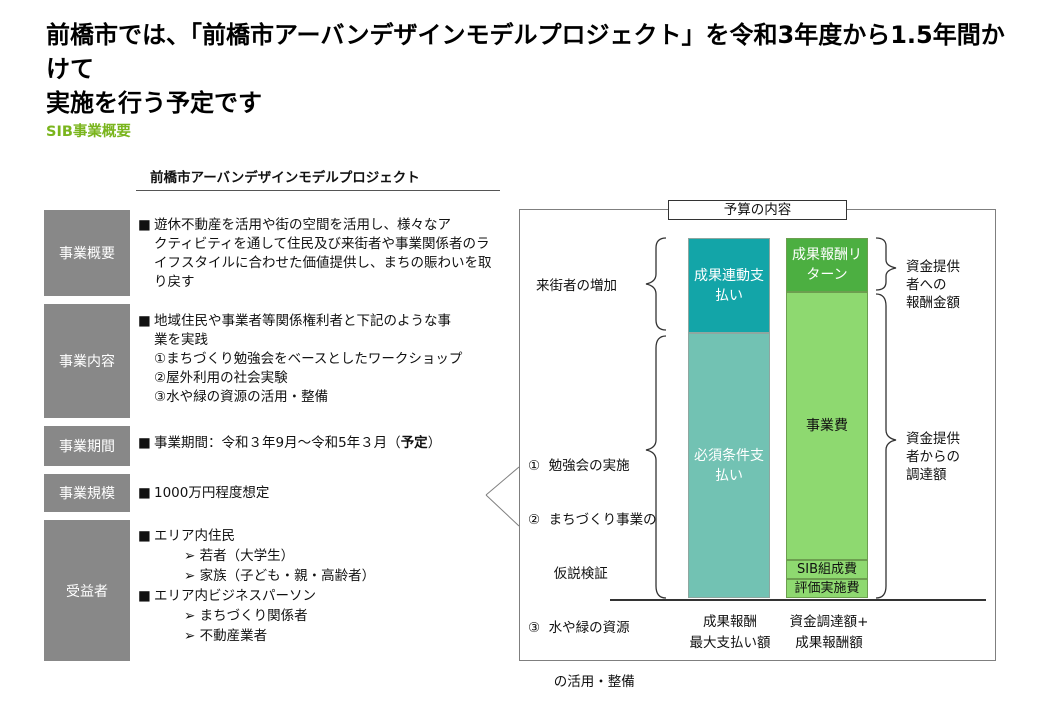 The image size is (1040, 719). What do you see at coordinates (729, 455) in the screenshot?
I see `bar-label: 必須条件支` at bounding box center [729, 455].